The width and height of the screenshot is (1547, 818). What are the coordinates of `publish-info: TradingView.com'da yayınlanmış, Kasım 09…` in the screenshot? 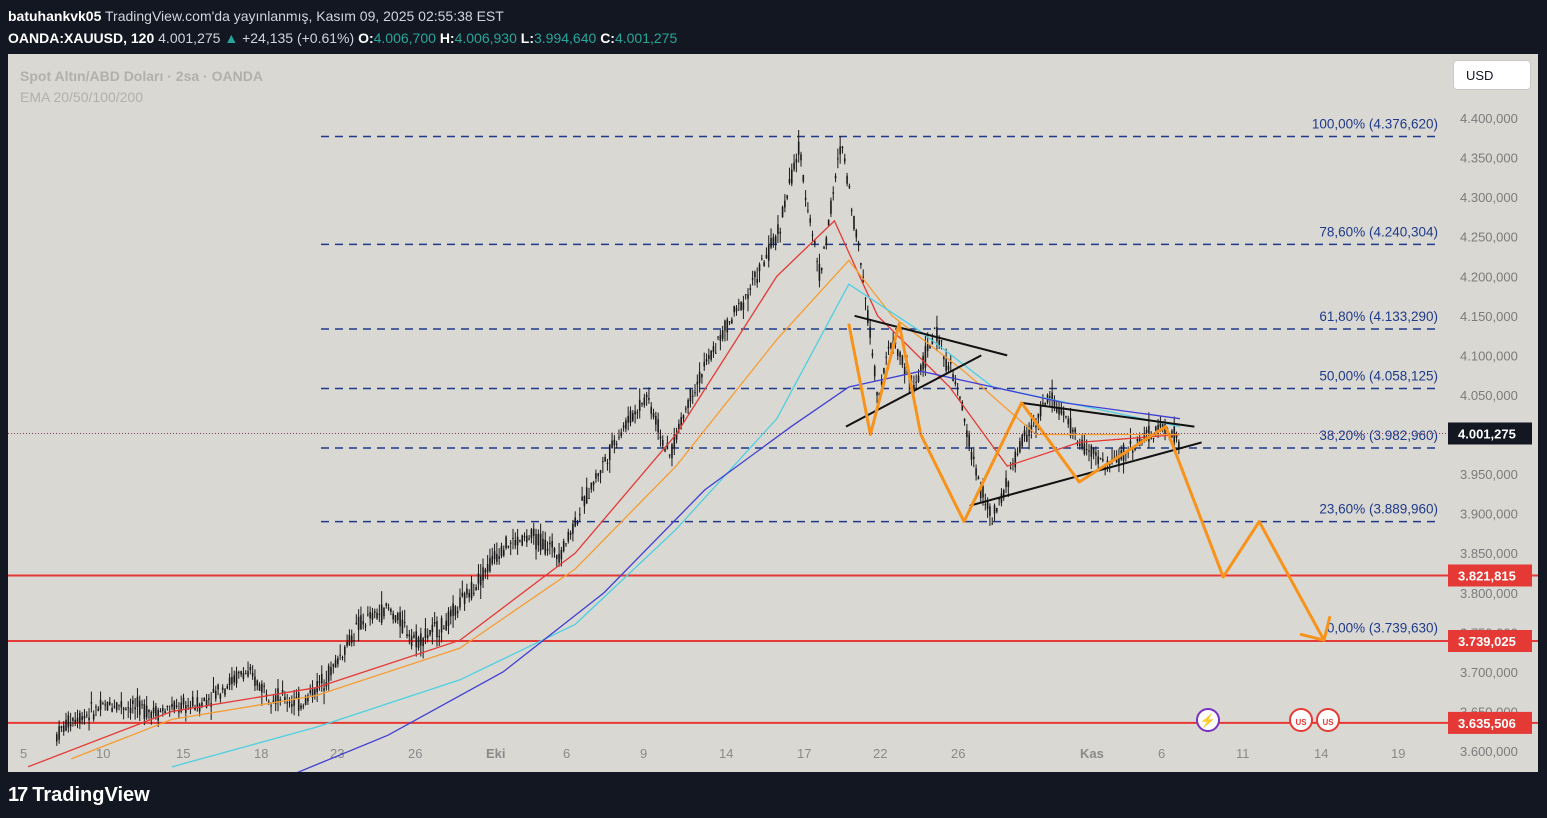 It's located at (304, 16).